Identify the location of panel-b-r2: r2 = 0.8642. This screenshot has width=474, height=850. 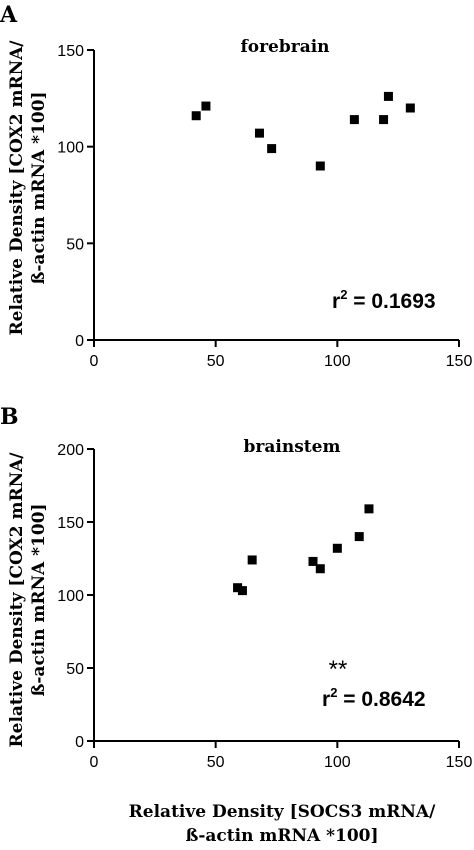
(374, 698).